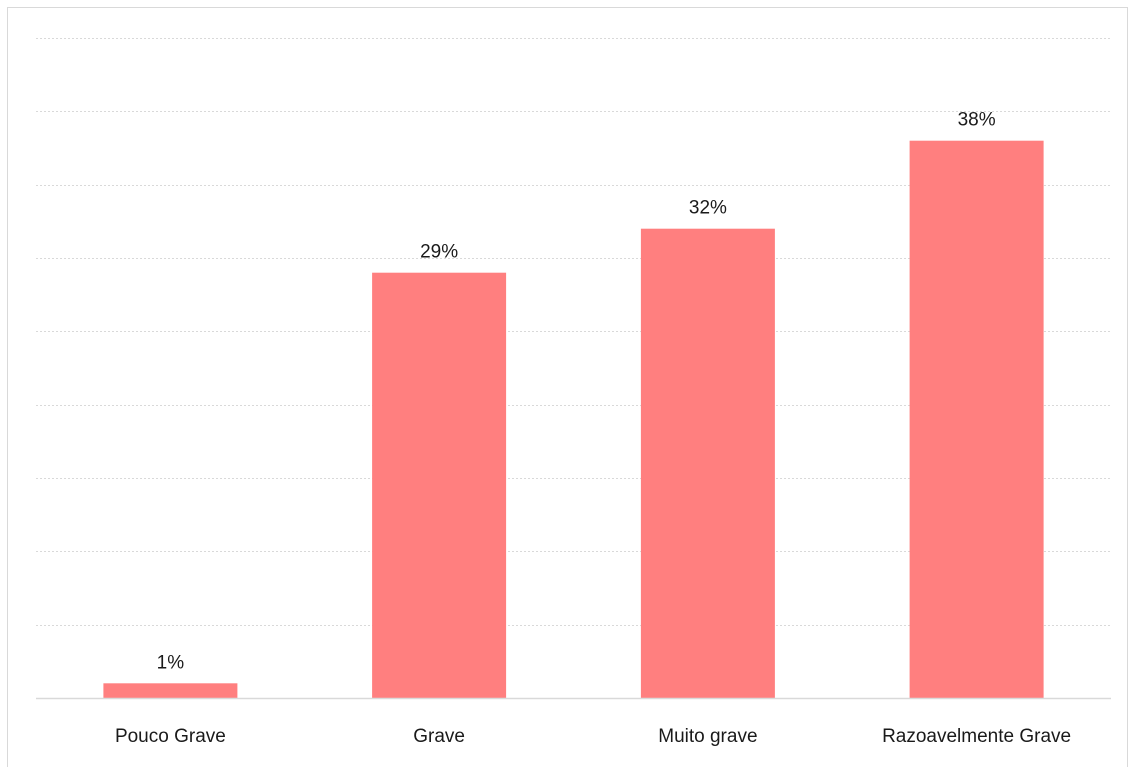 This screenshot has height=768, width=1131. What do you see at coordinates (170, 736) in the screenshot?
I see `category-label: Pouco Grave` at bounding box center [170, 736].